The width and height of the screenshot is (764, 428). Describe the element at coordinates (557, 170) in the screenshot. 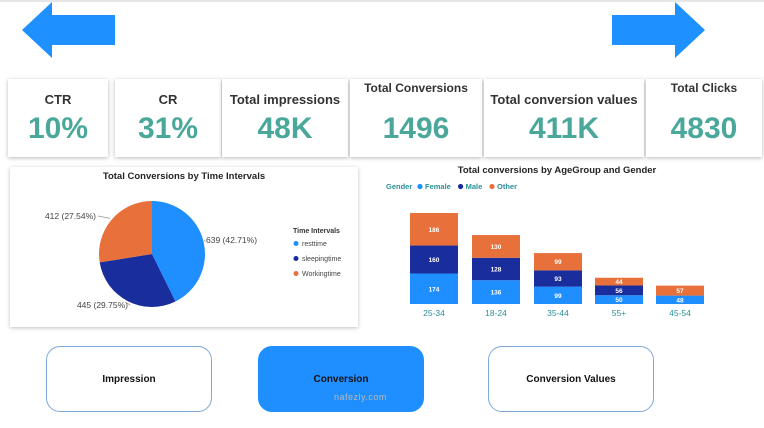

I see `bar-chart-title: Total conversions by AgeGroup and Gender` at that location.